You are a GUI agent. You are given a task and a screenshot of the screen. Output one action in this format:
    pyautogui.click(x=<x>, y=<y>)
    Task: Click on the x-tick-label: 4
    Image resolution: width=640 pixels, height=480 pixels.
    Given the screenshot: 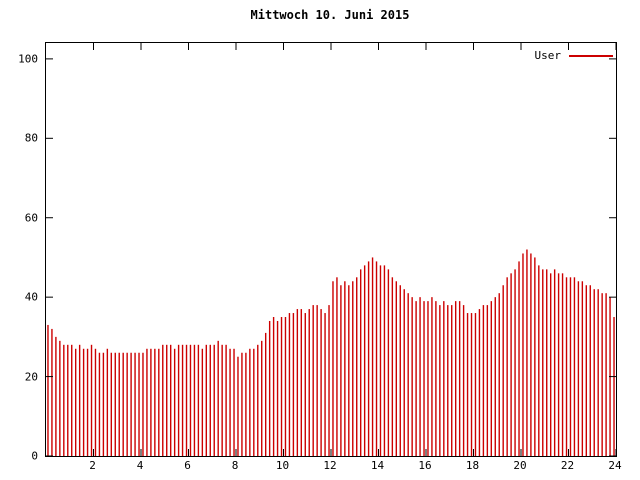 What is the action you would take?
    pyautogui.click(x=140, y=465)
    